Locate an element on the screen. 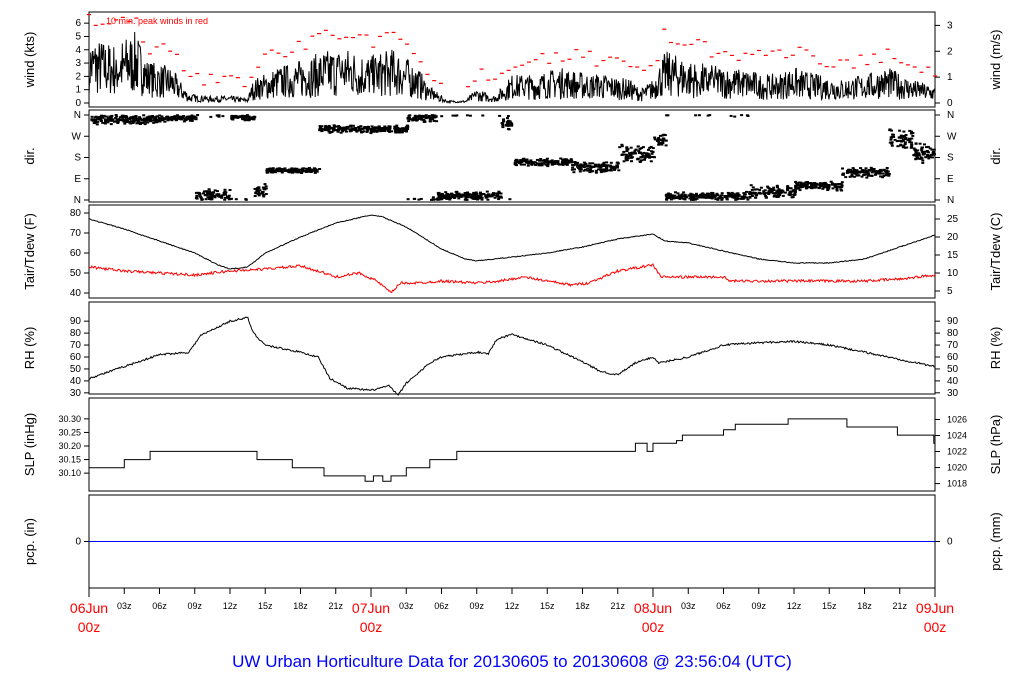  y-axis-label: SLP (inHg) is located at coordinates (29, 444).